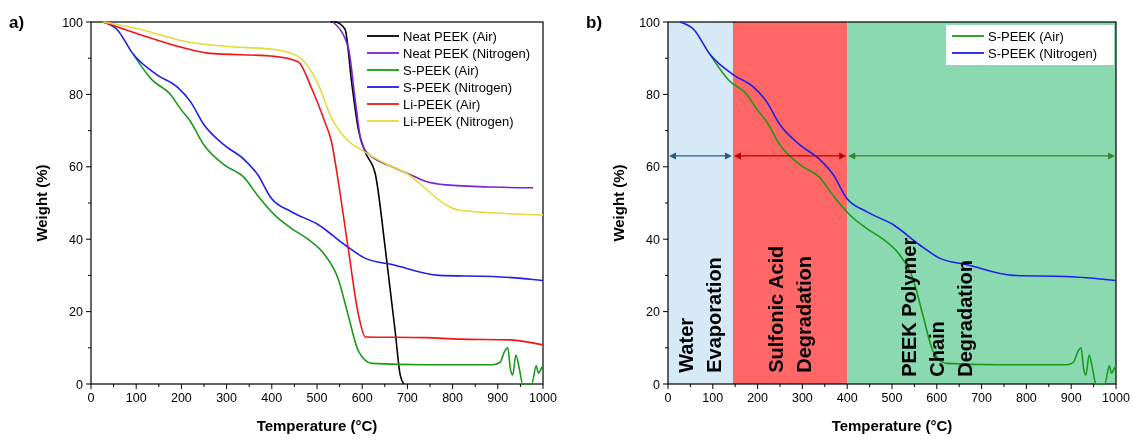  I want to click on band-label: Water Evaporation, so click(700, 315).